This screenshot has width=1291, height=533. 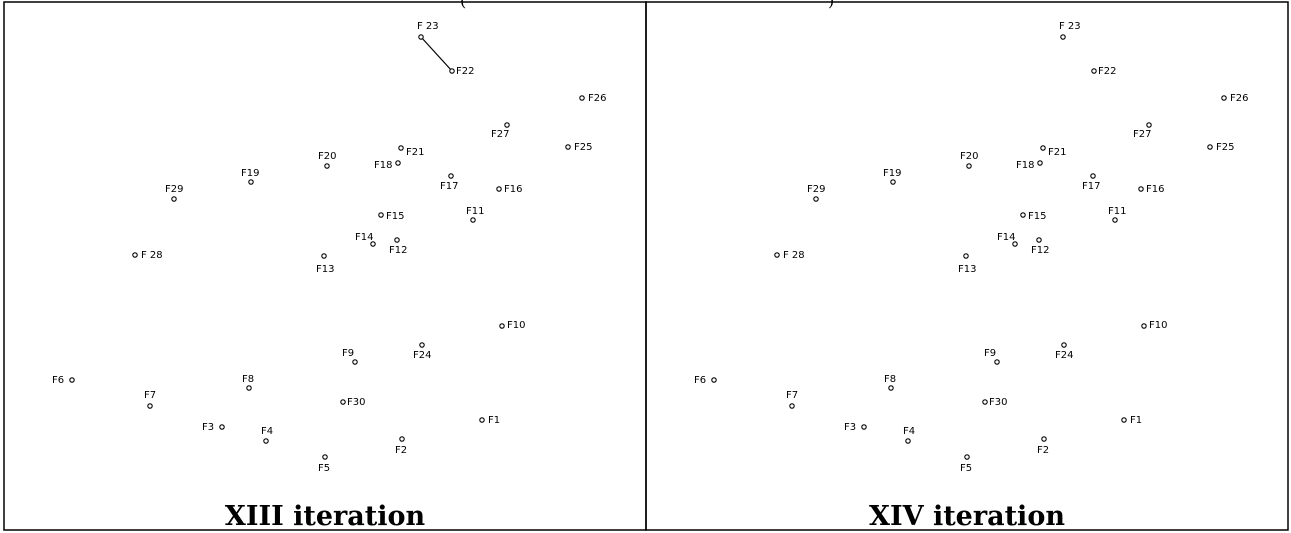 I want to click on point-marker-f23, so click(x=1063, y=37).